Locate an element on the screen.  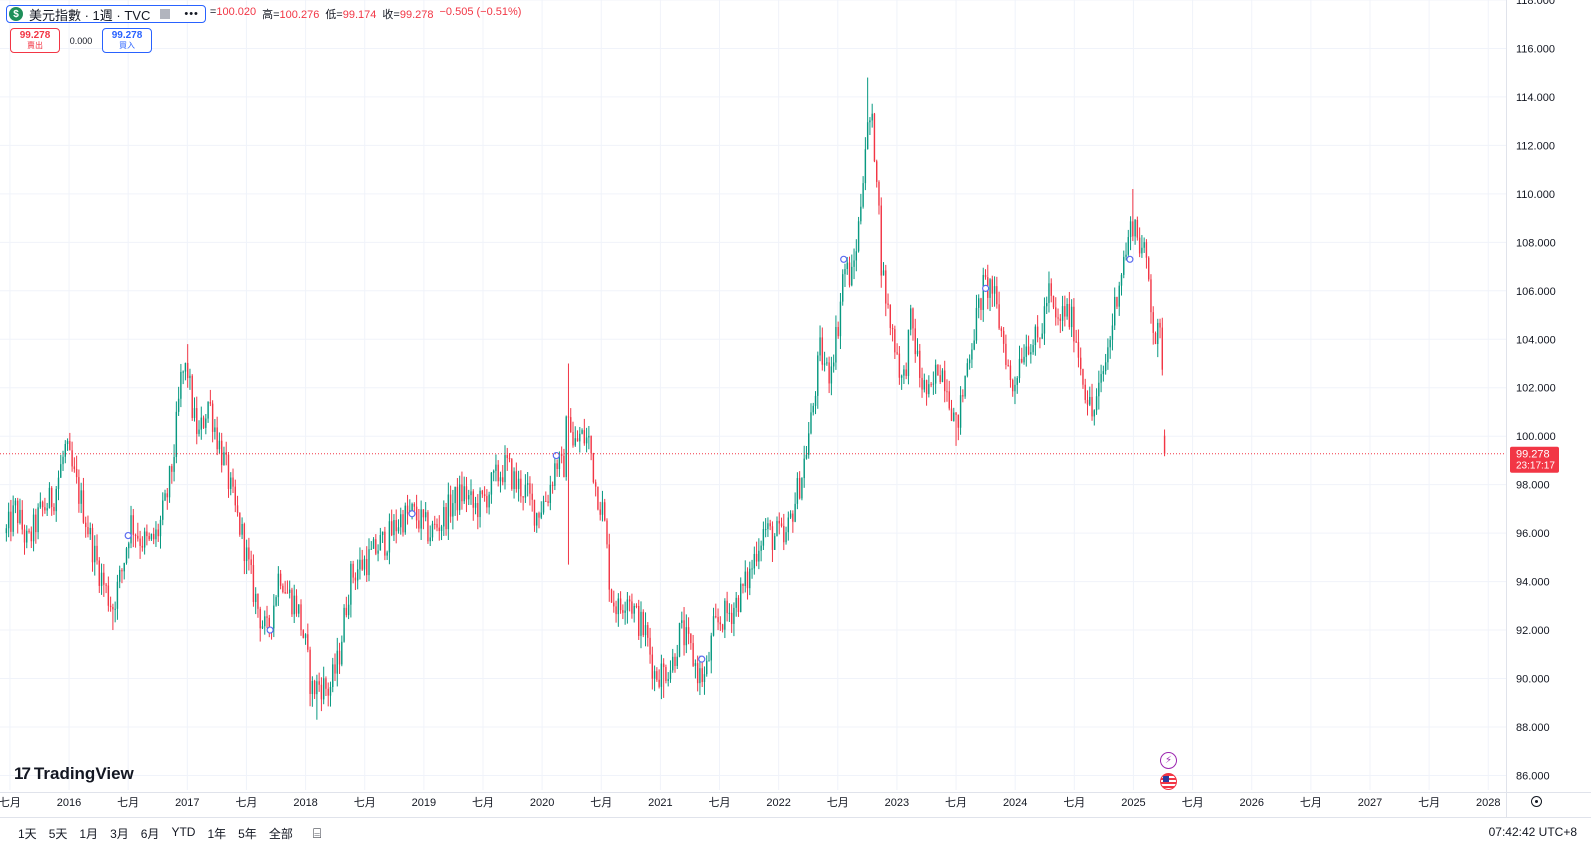
axis-settings-icon is located at coordinates (1536, 801).